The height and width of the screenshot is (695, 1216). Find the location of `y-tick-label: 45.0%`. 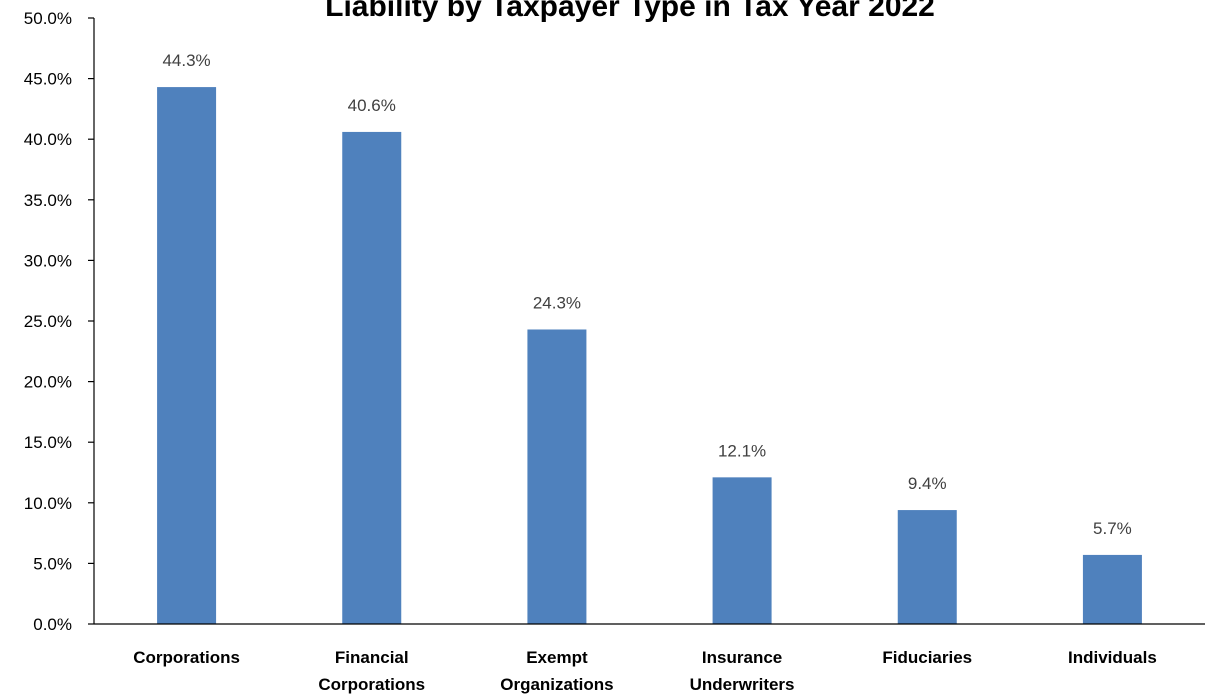

y-tick-label: 45.0% is located at coordinates (48, 79).